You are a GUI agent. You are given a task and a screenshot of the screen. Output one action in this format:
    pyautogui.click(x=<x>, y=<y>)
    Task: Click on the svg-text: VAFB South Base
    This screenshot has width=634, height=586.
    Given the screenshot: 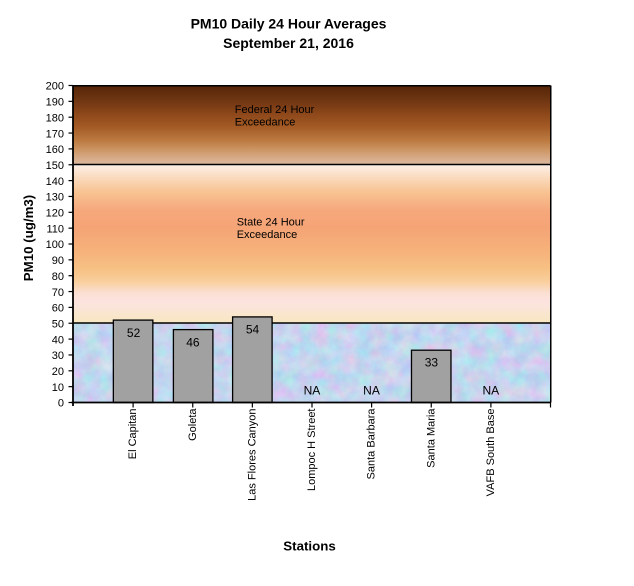 What is the action you would take?
    pyautogui.click(x=491, y=453)
    